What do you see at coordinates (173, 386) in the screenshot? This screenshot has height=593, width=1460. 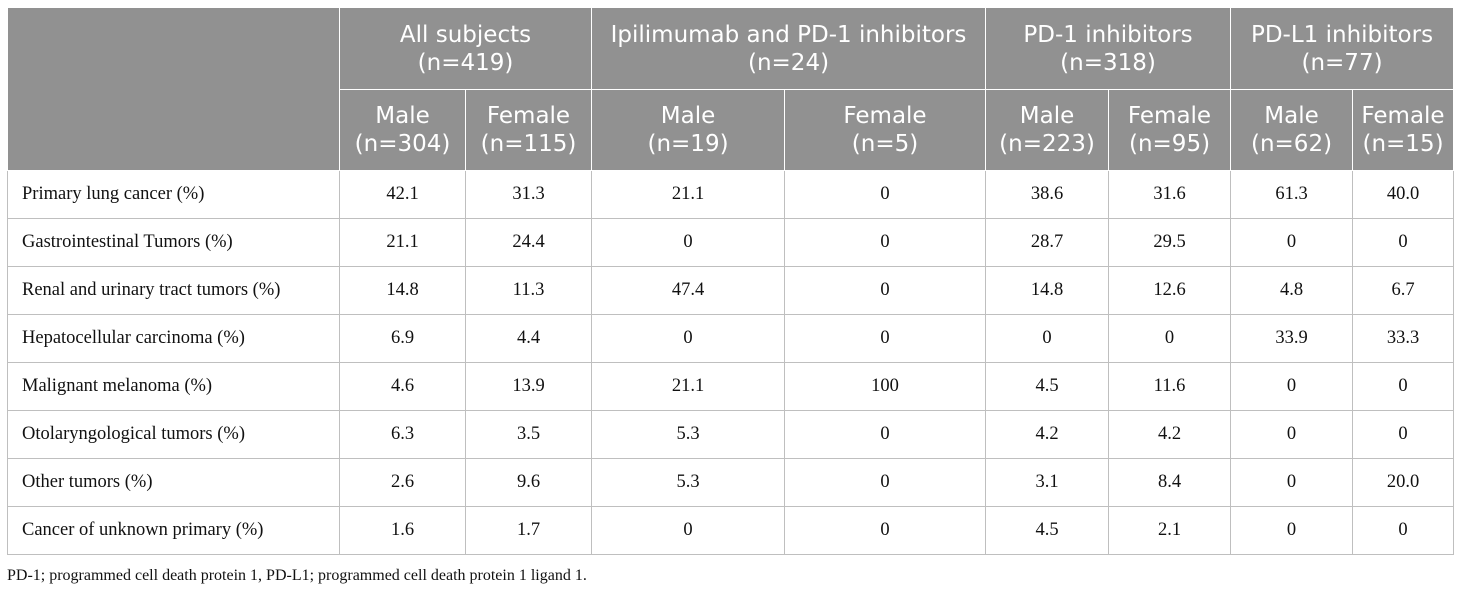 I see `row-label: Malignant melanoma (%)` at bounding box center [173, 386].